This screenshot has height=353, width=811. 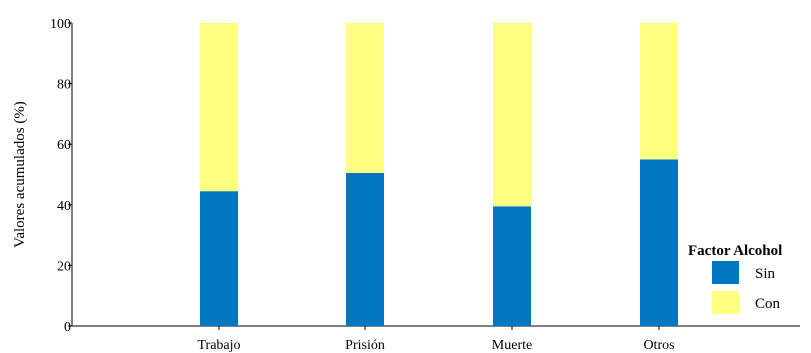 What do you see at coordinates (67, 327) in the screenshot?
I see `y-tick-label: 0` at bounding box center [67, 327].